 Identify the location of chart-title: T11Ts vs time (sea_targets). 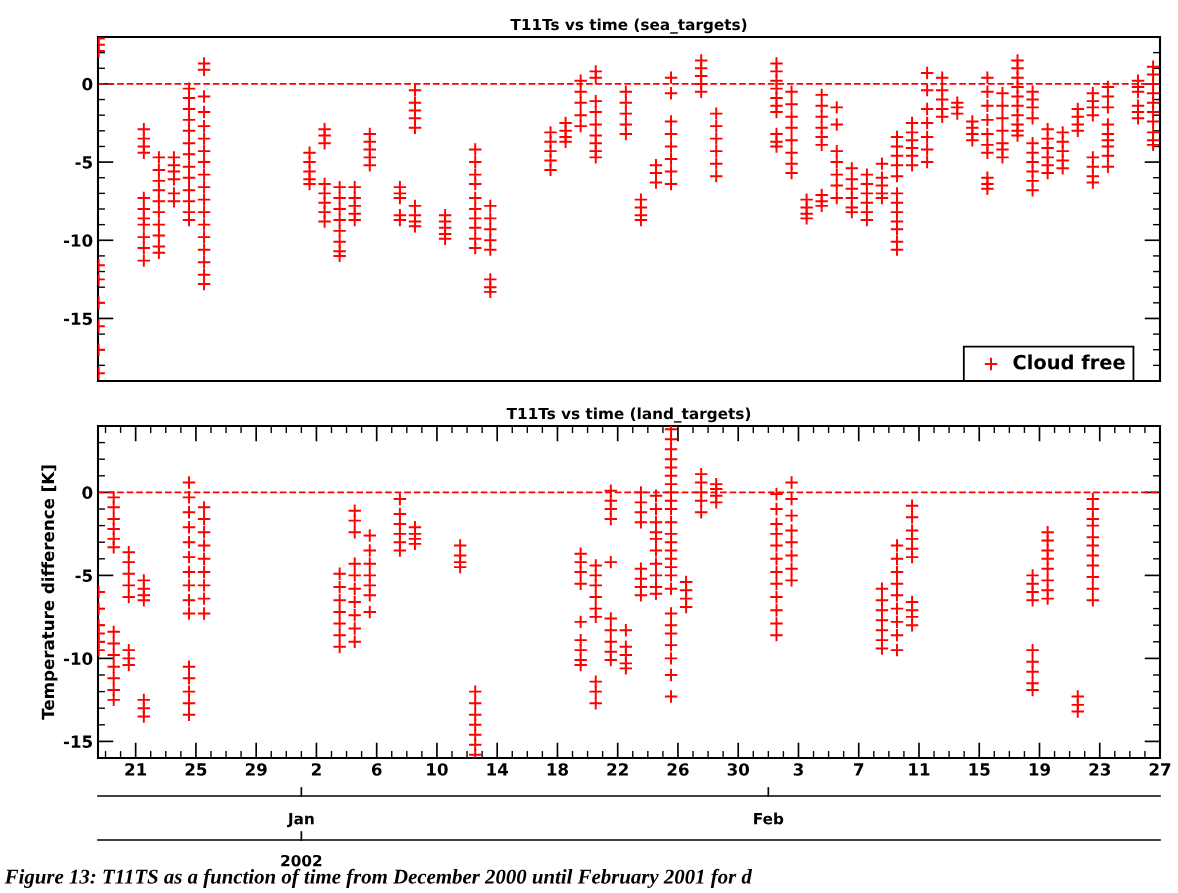
(628, 26).